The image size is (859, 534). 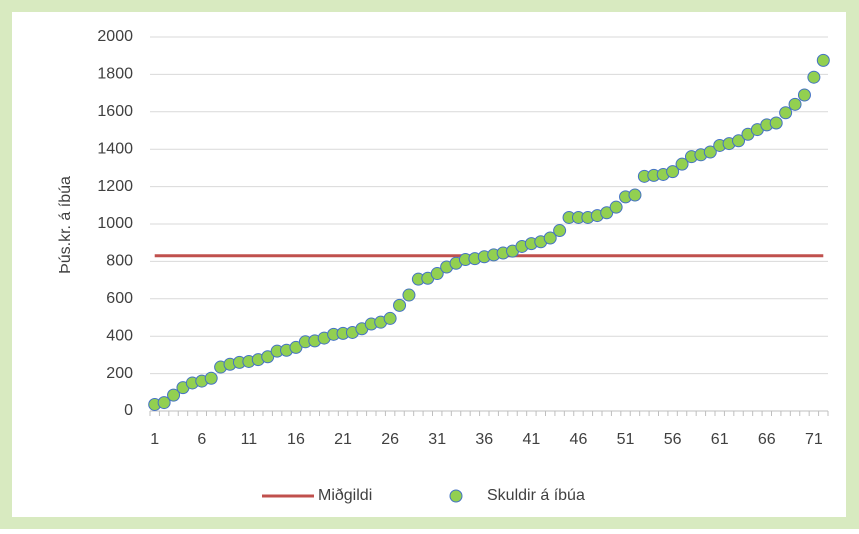 What do you see at coordinates (579, 439) in the screenshot?
I see `x-tick-label: 46` at bounding box center [579, 439].